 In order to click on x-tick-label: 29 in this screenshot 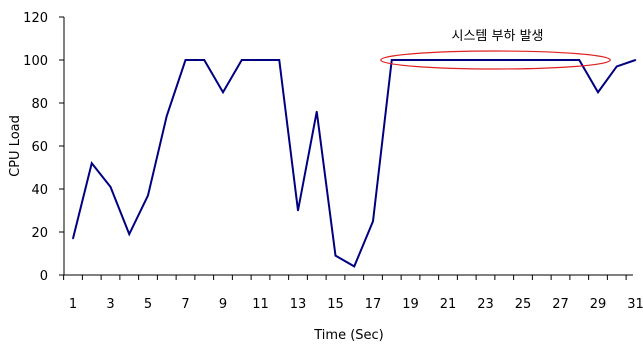, I will do `click(598, 304)`.